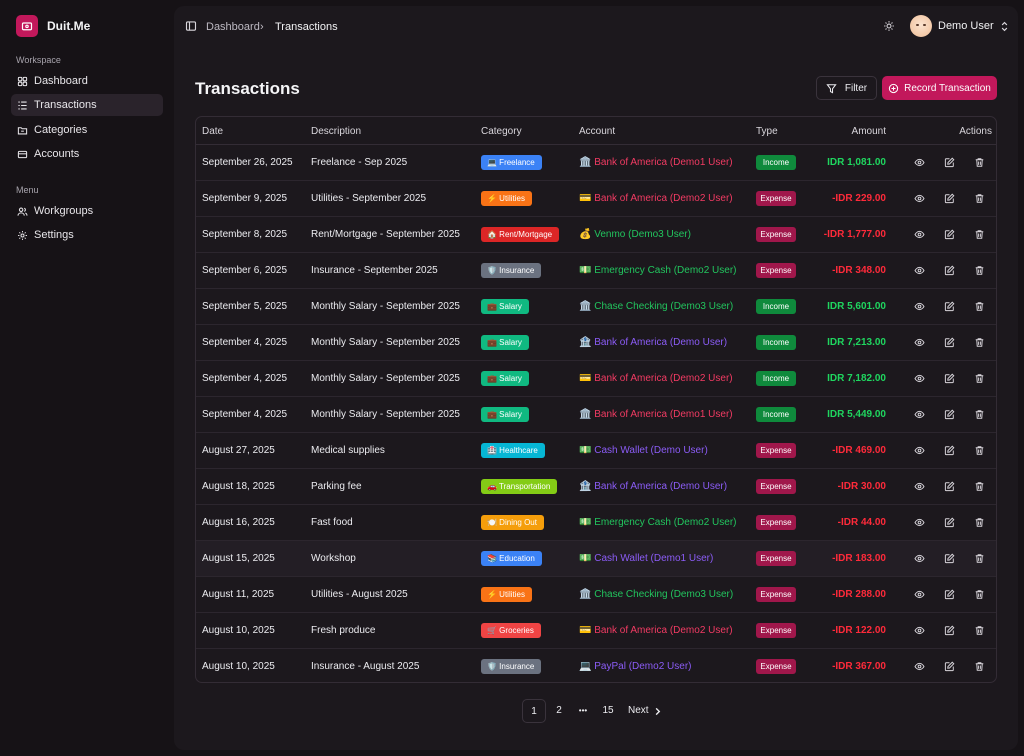 The width and height of the screenshot is (1024, 756). I want to click on cell-description: Monthly Salary - September 2025, so click(385, 342).